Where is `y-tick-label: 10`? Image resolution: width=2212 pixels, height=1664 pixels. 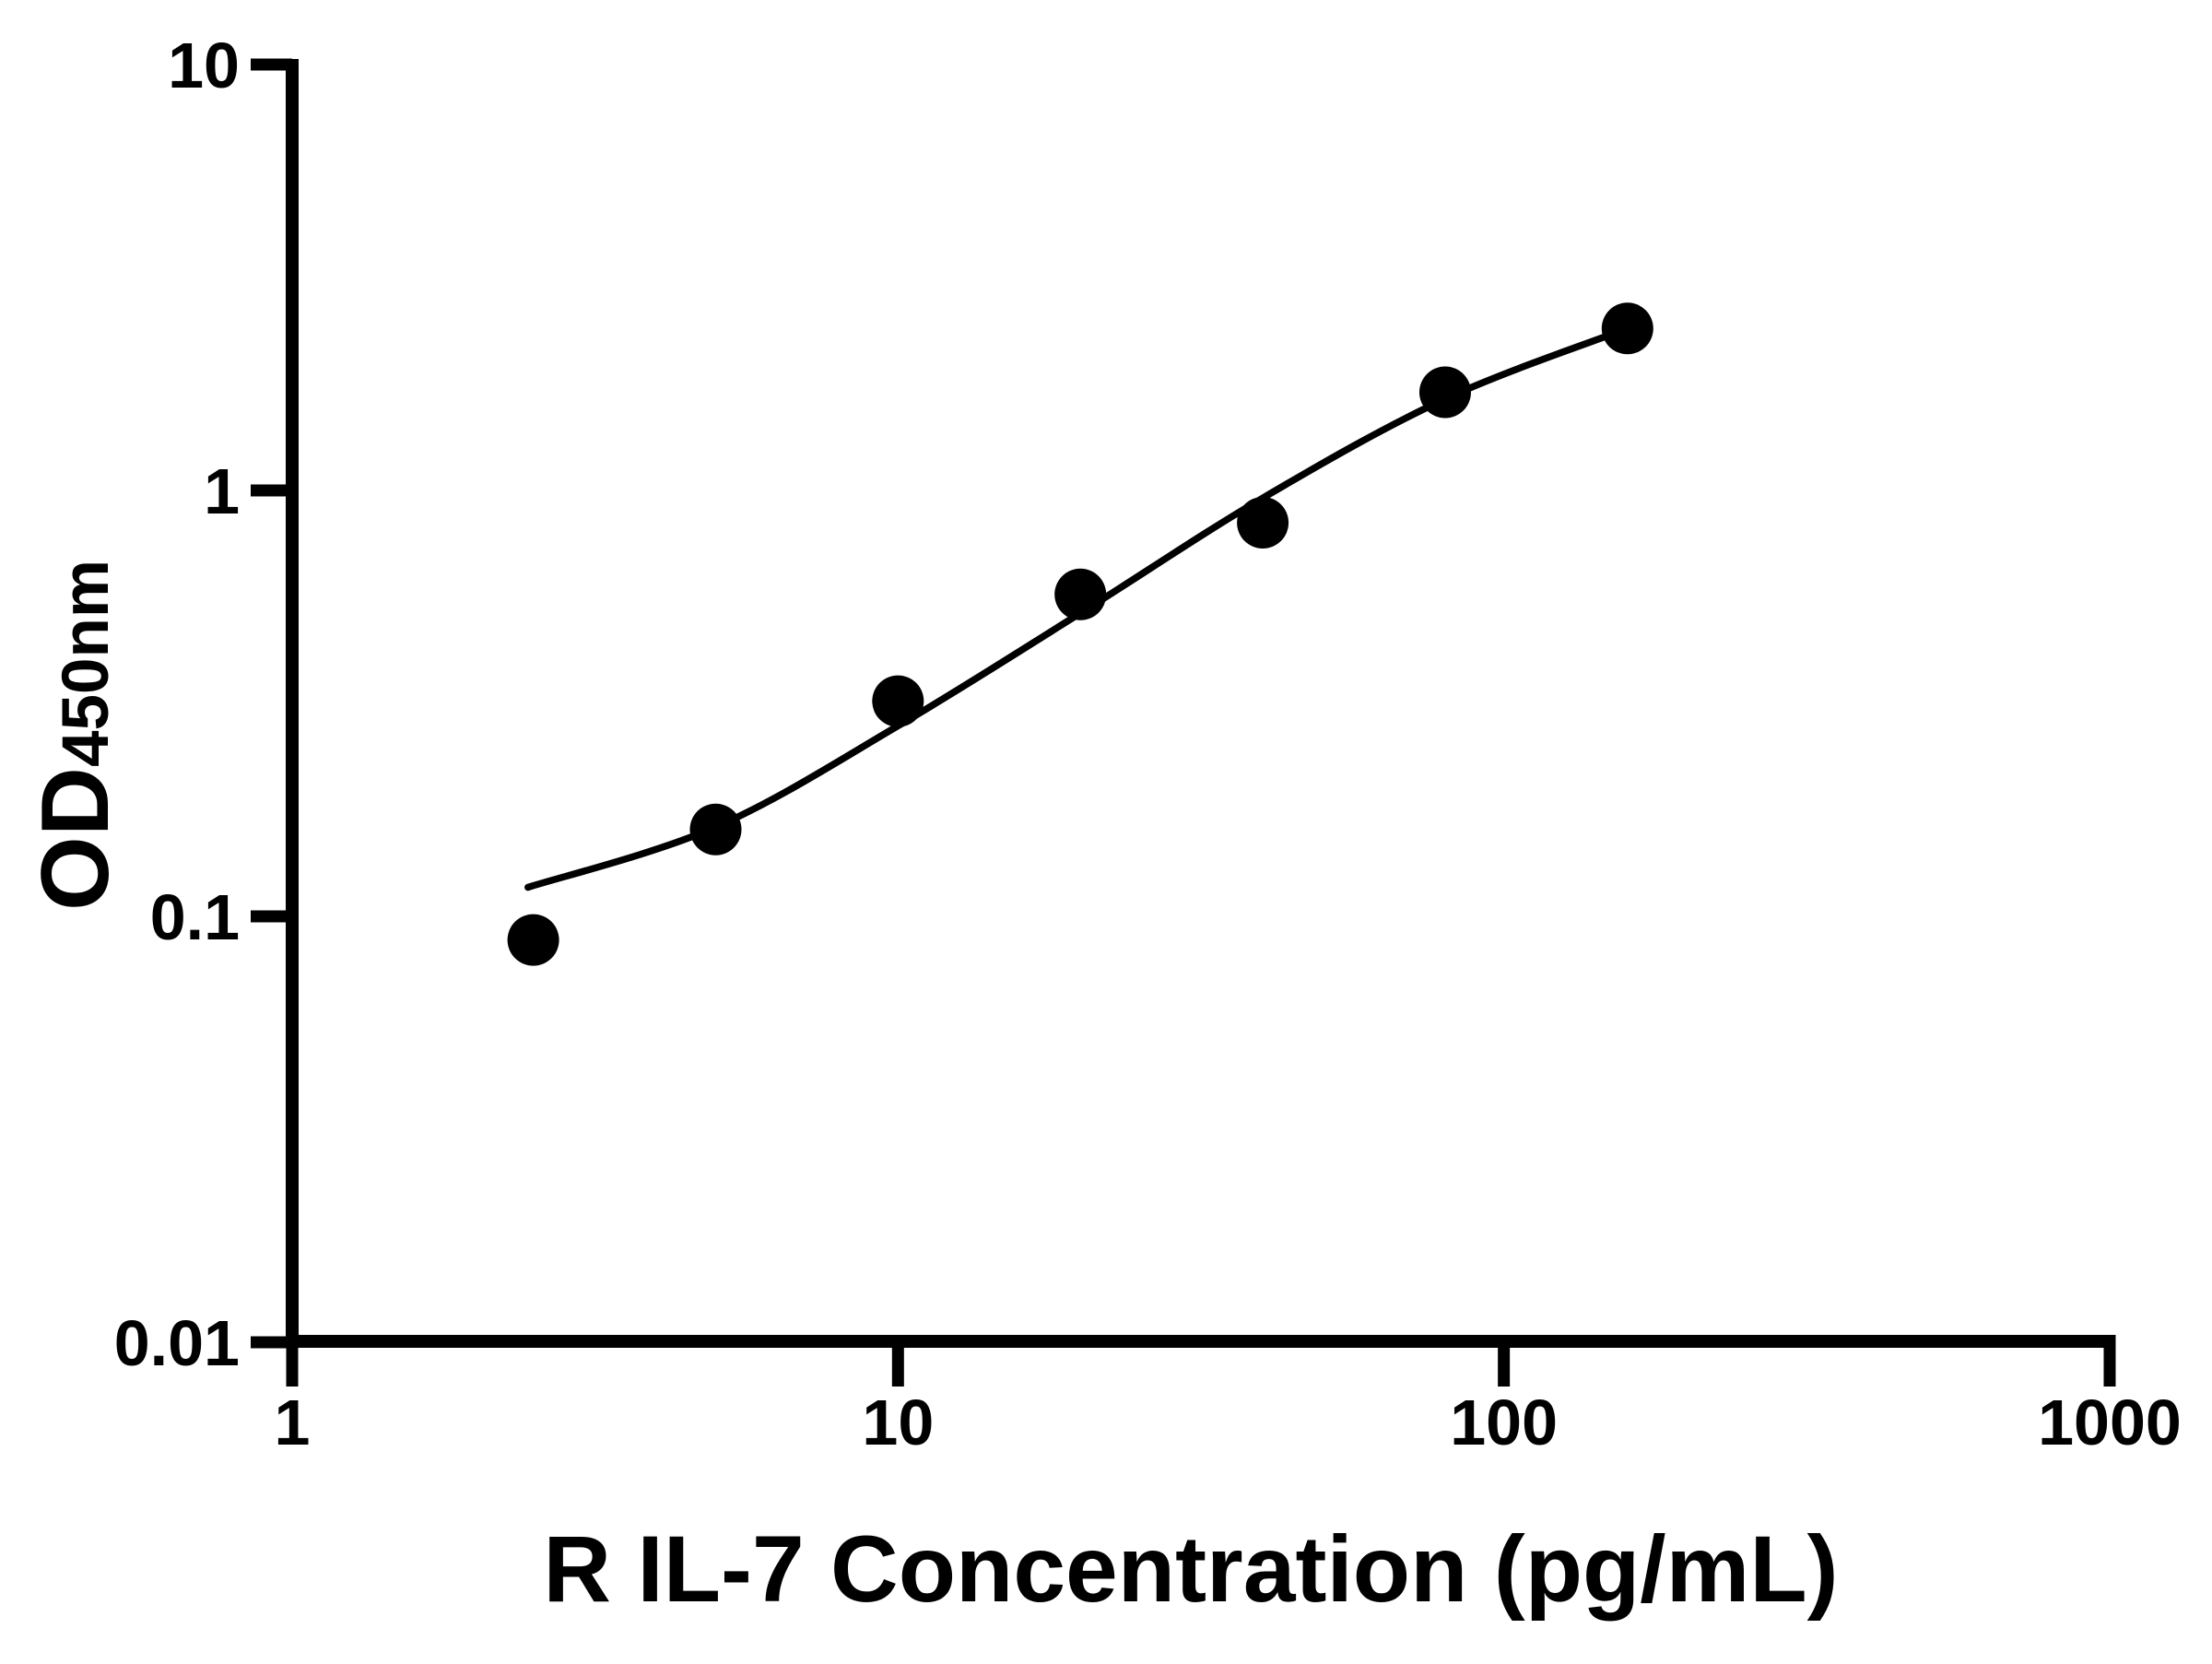
y-tick-label: 10 is located at coordinates (204, 65).